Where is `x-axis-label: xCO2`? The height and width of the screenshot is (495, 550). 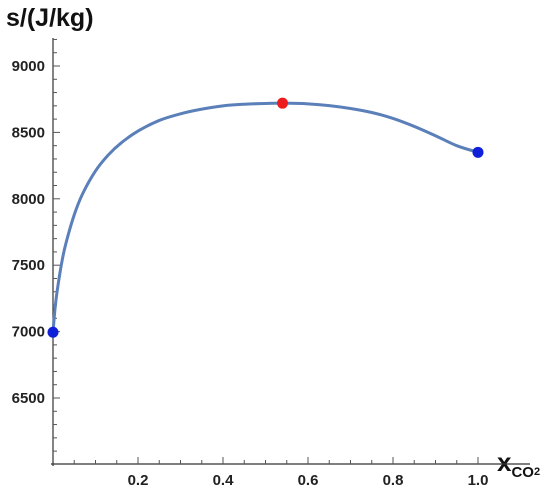
x-axis-label: xCO2 is located at coordinates (519, 464).